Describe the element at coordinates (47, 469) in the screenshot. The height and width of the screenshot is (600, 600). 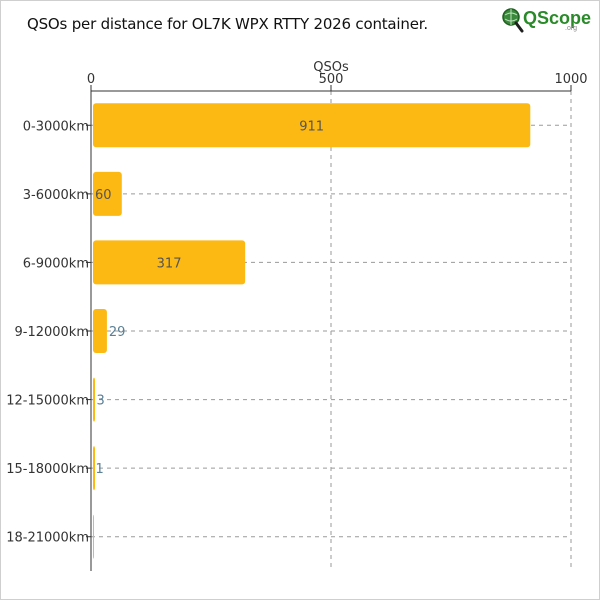
I see `y-tick-label: 15-18000km` at that location.